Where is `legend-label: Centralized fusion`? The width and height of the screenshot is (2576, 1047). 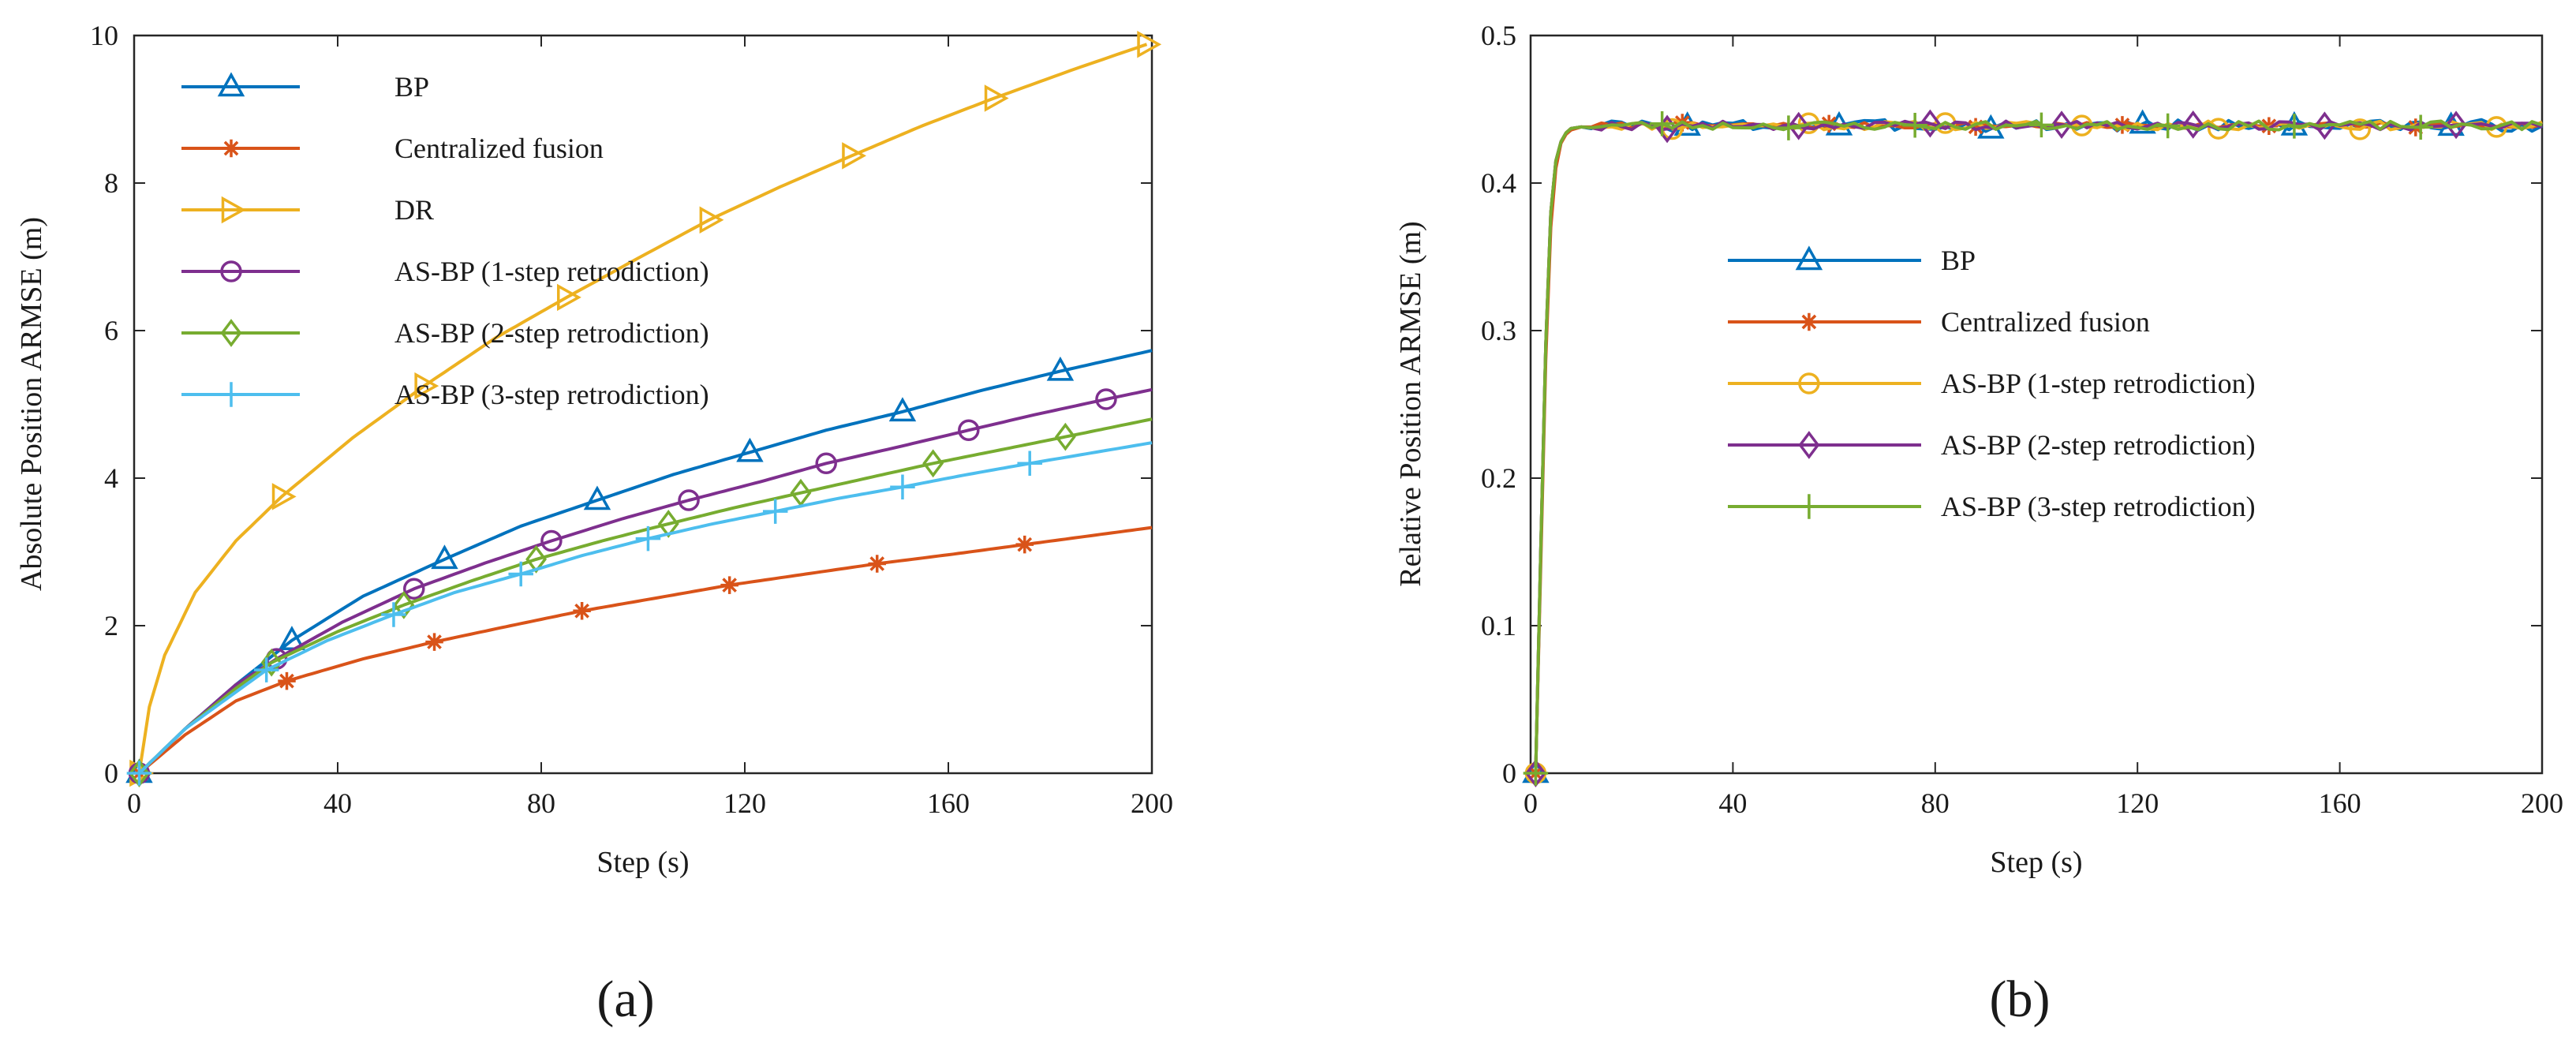 legend-label: Centralized fusion is located at coordinates (499, 148).